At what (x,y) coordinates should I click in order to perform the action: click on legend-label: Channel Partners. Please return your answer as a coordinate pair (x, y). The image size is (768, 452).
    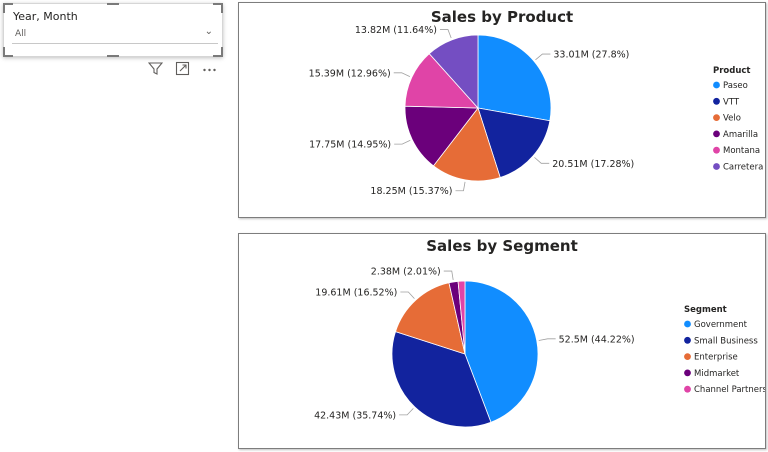
    Looking at the image, I should click on (729, 390).